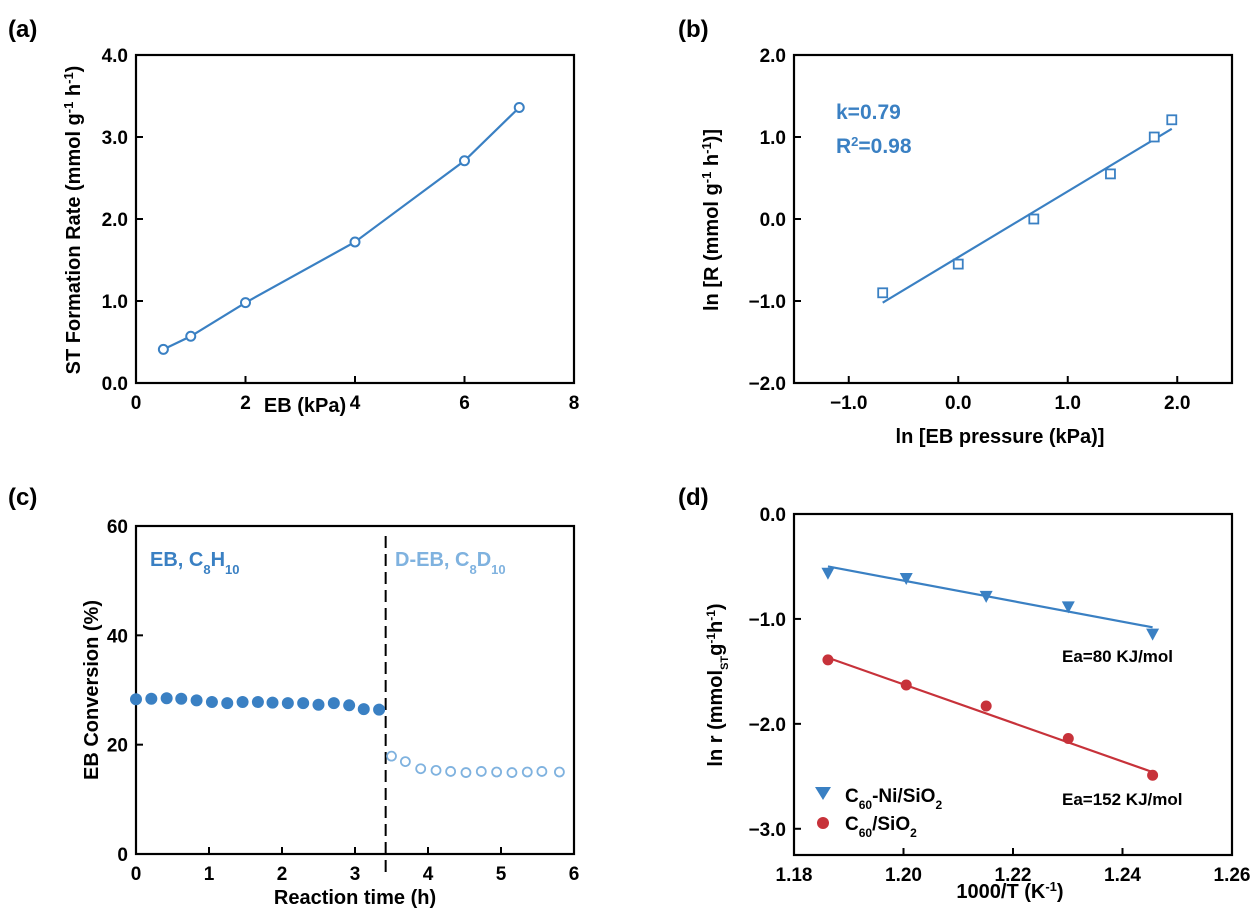 This screenshot has width=1257, height=908. Describe the element at coordinates (767, 384) in the screenshot. I see `panel-b-ytick-label: −2.0` at that location.